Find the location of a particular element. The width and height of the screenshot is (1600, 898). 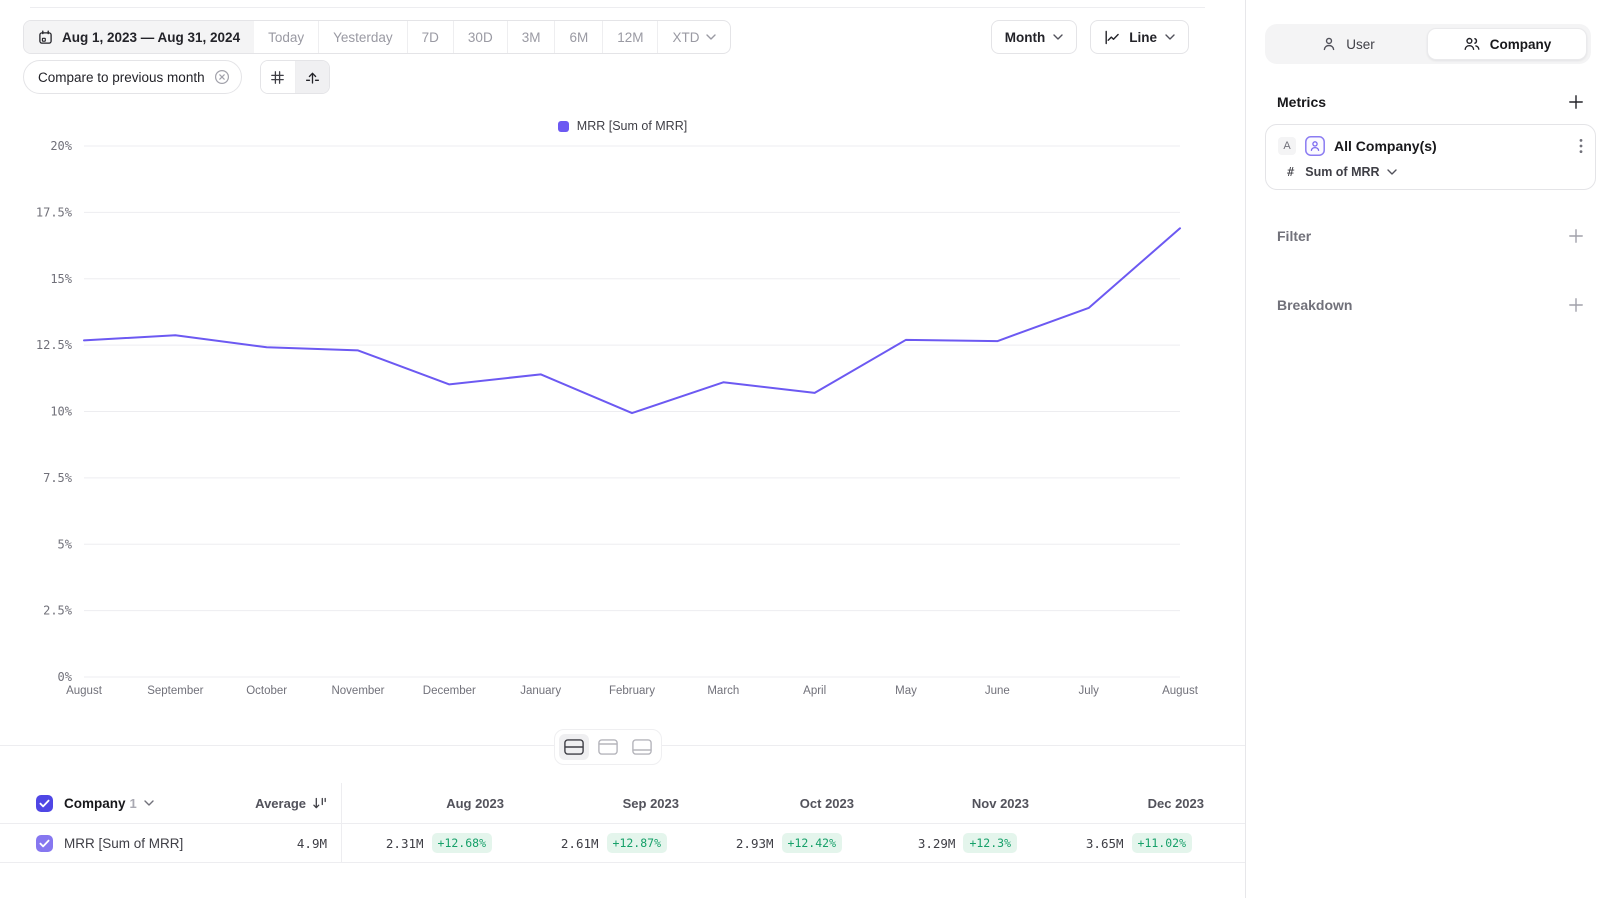

month-column-header: Oct 2023 is located at coordinates (826, 803).